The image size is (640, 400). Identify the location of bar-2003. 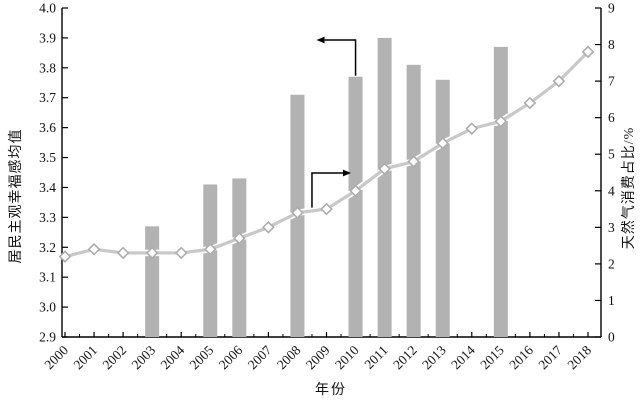
(152, 281).